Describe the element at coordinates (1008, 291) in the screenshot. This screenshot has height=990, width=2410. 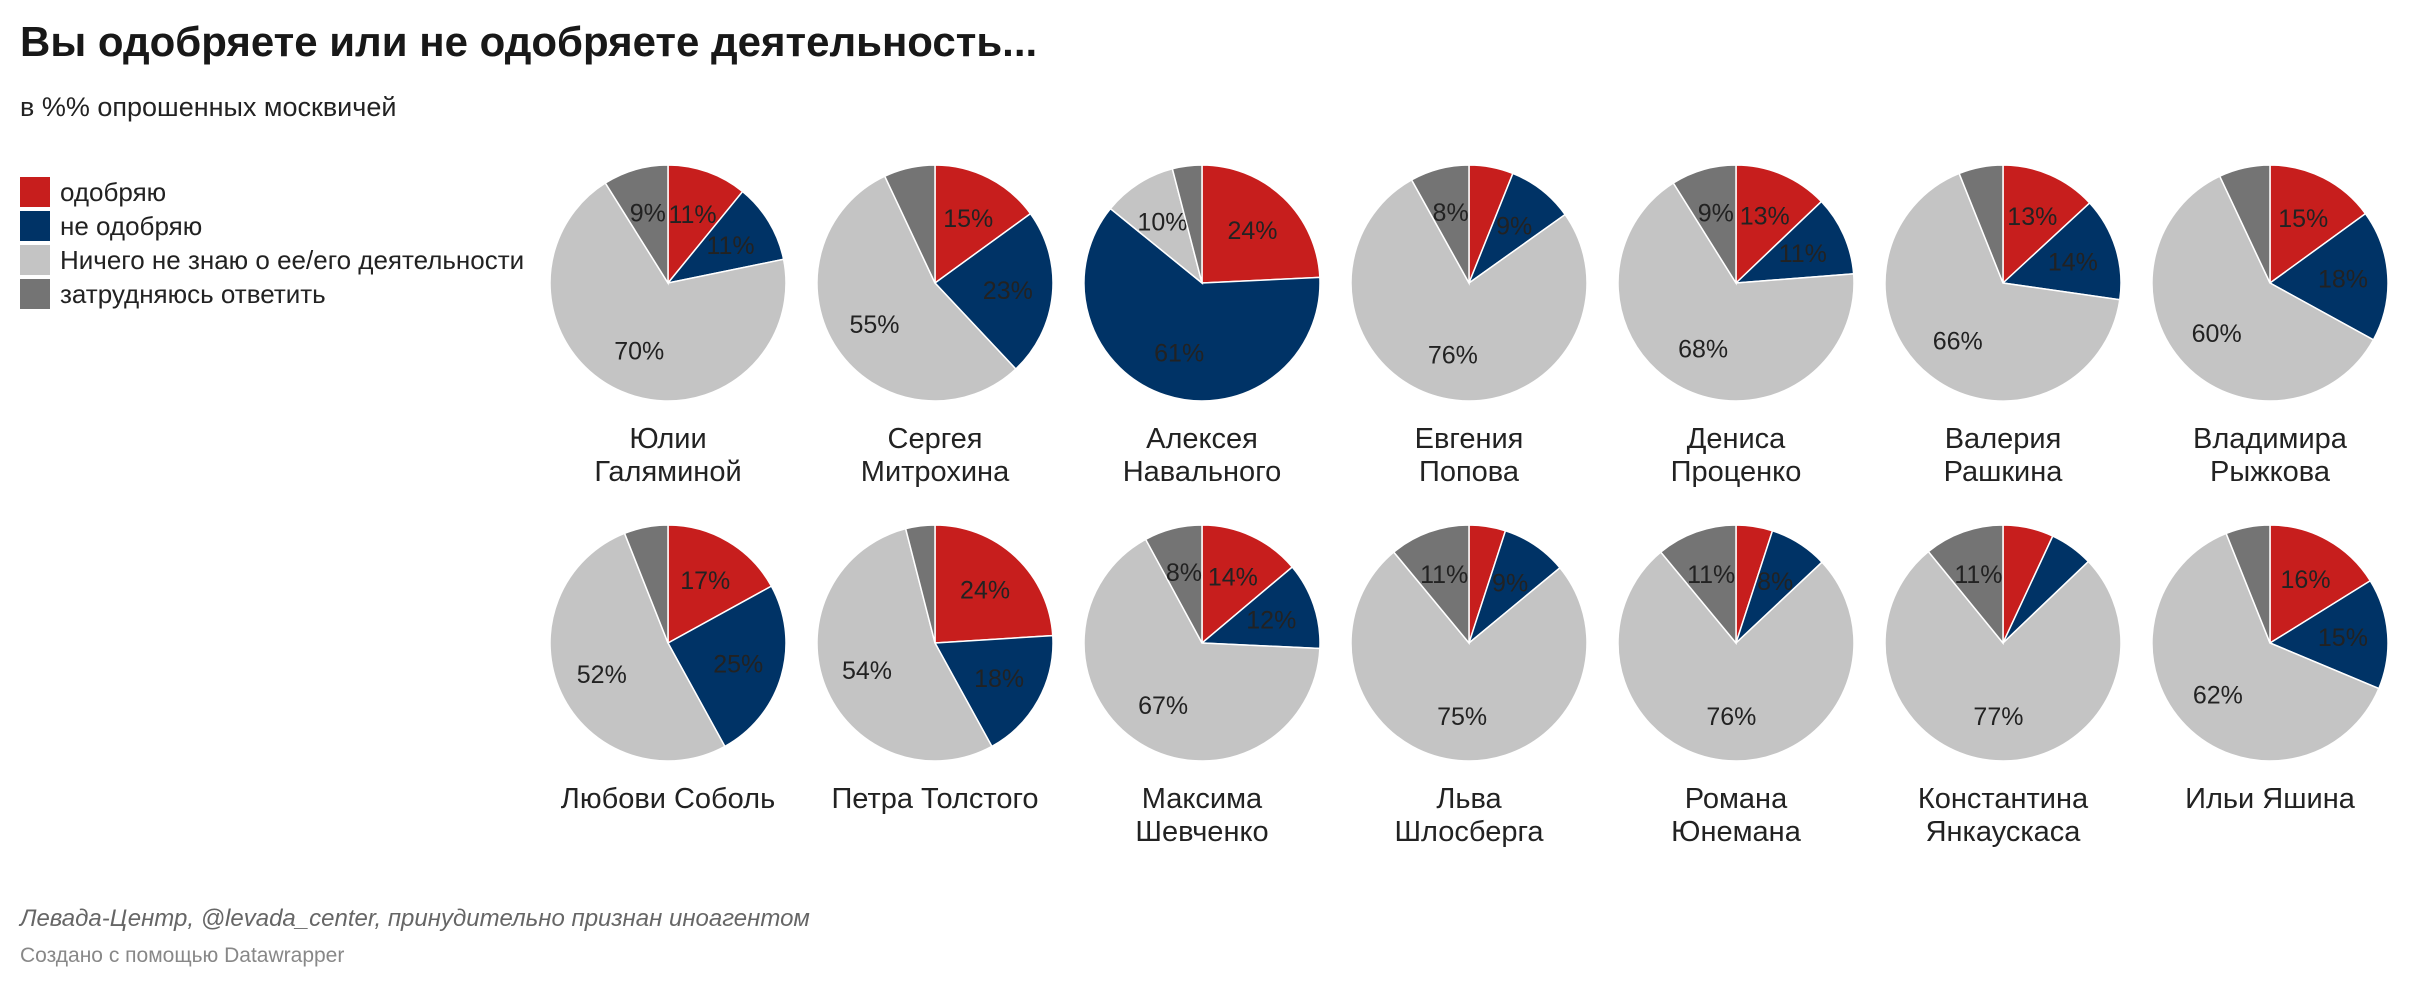
I see `pie-value-label: 23%` at that location.